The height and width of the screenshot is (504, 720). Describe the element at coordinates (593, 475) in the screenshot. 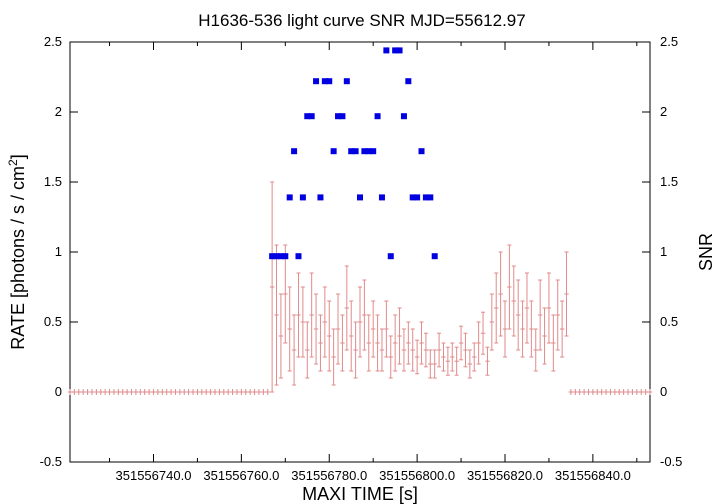

I see `x-tick-label: 351556840.0` at that location.